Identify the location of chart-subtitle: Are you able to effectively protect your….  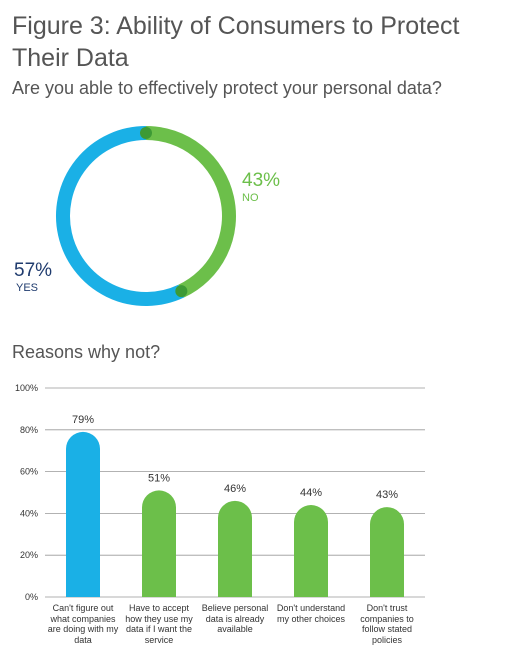
(227, 88).